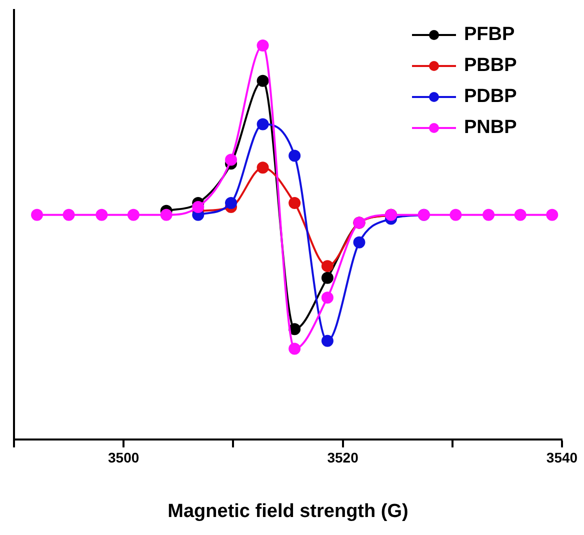 This screenshot has height=535, width=584. Describe the element at coordinates (288, 511) in the screenshot. I see `x-axis-title: Magnetic field strength (G)` at that location.